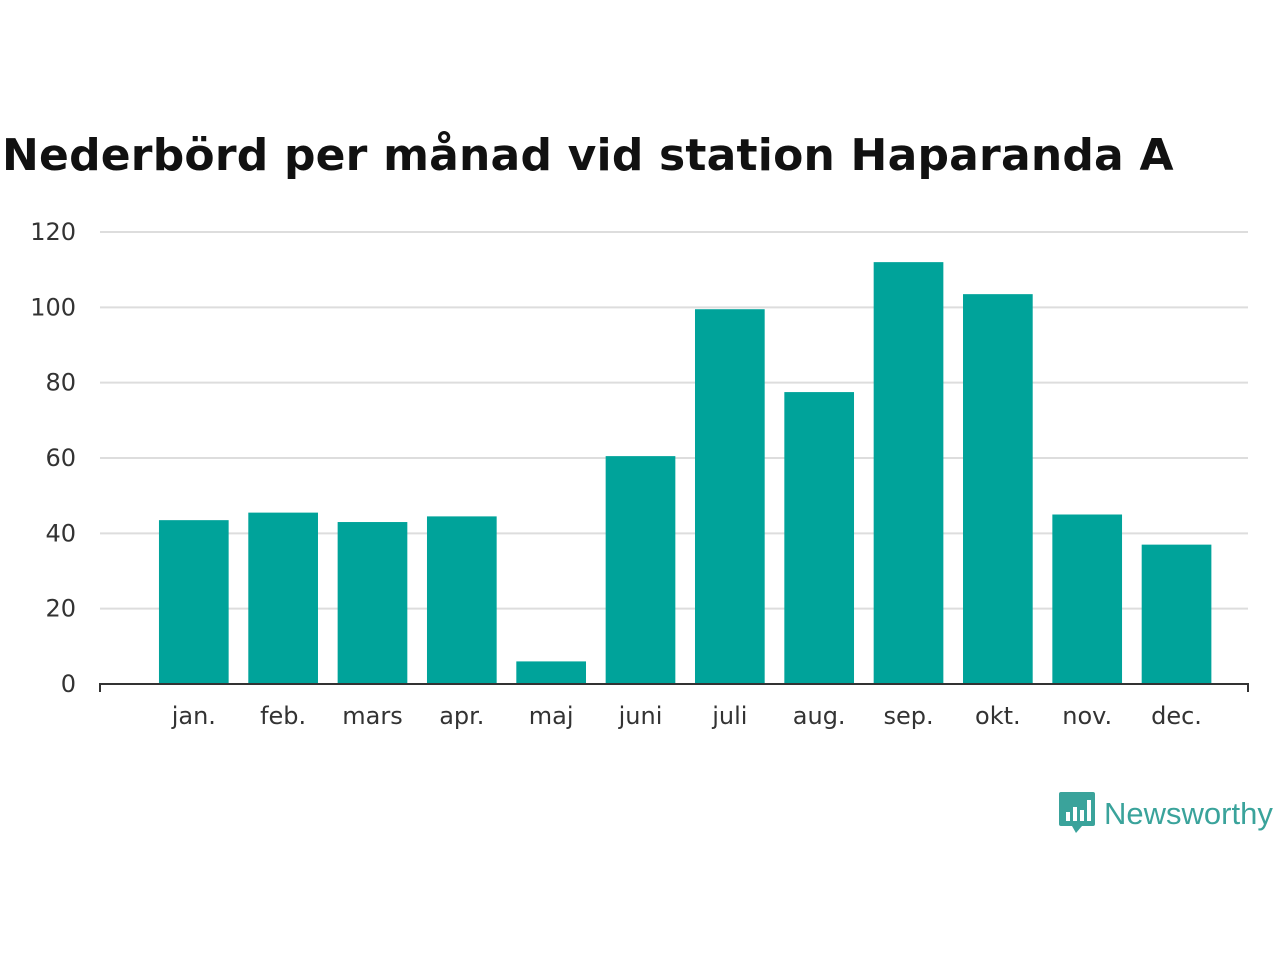 Image resolution: width=1280 pixels, height=960 pixels. What do you see at coordinates (283, 716) in the screenshot?
I see `x-tick-label: feb.` at bounding box center [283, 716].